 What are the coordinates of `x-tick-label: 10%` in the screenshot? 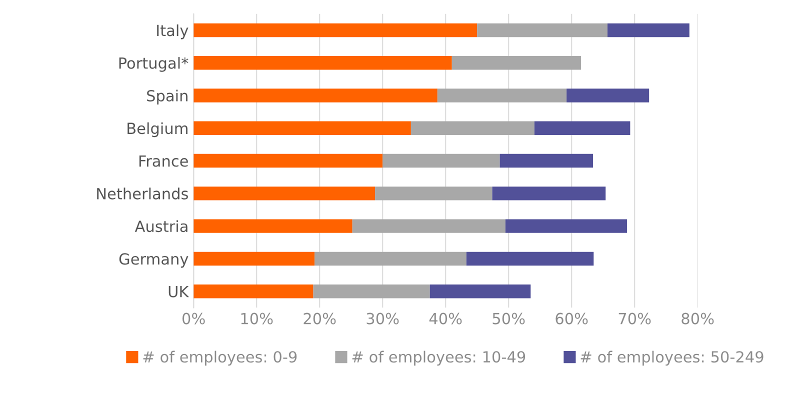 It's located at (257, 318).